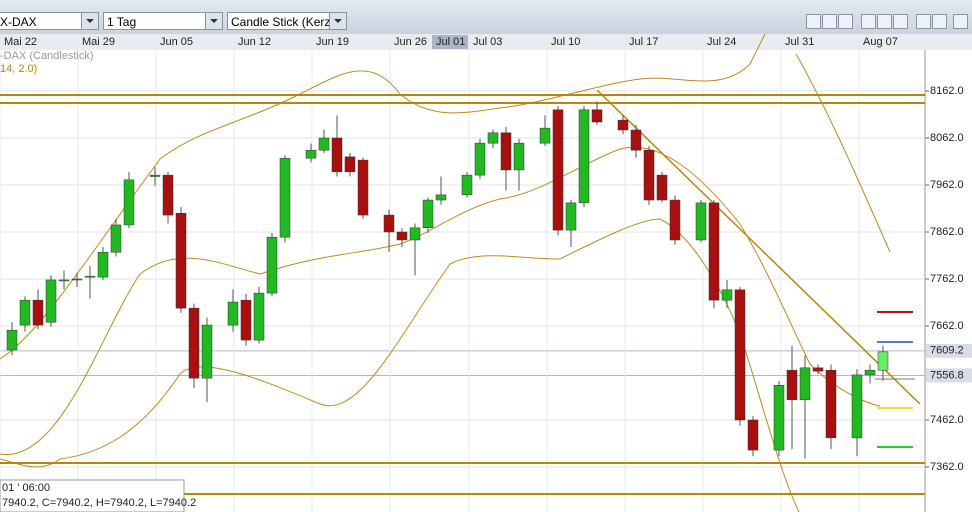 This screenshot has height=512, width=972. Describe the element at coordinates (332, 42) in the screenshot. I see `x-tick-label: Jun 19` at that location.